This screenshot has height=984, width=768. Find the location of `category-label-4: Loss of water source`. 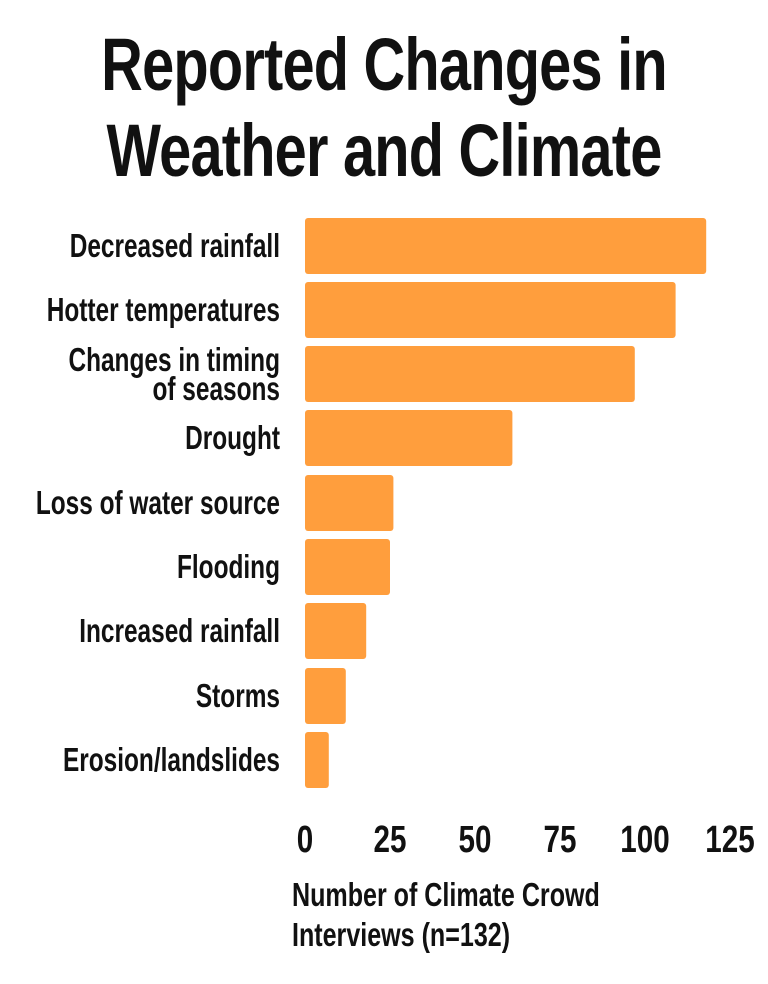

category-label-4: Loss of water source is located at coordinates (158, 504).